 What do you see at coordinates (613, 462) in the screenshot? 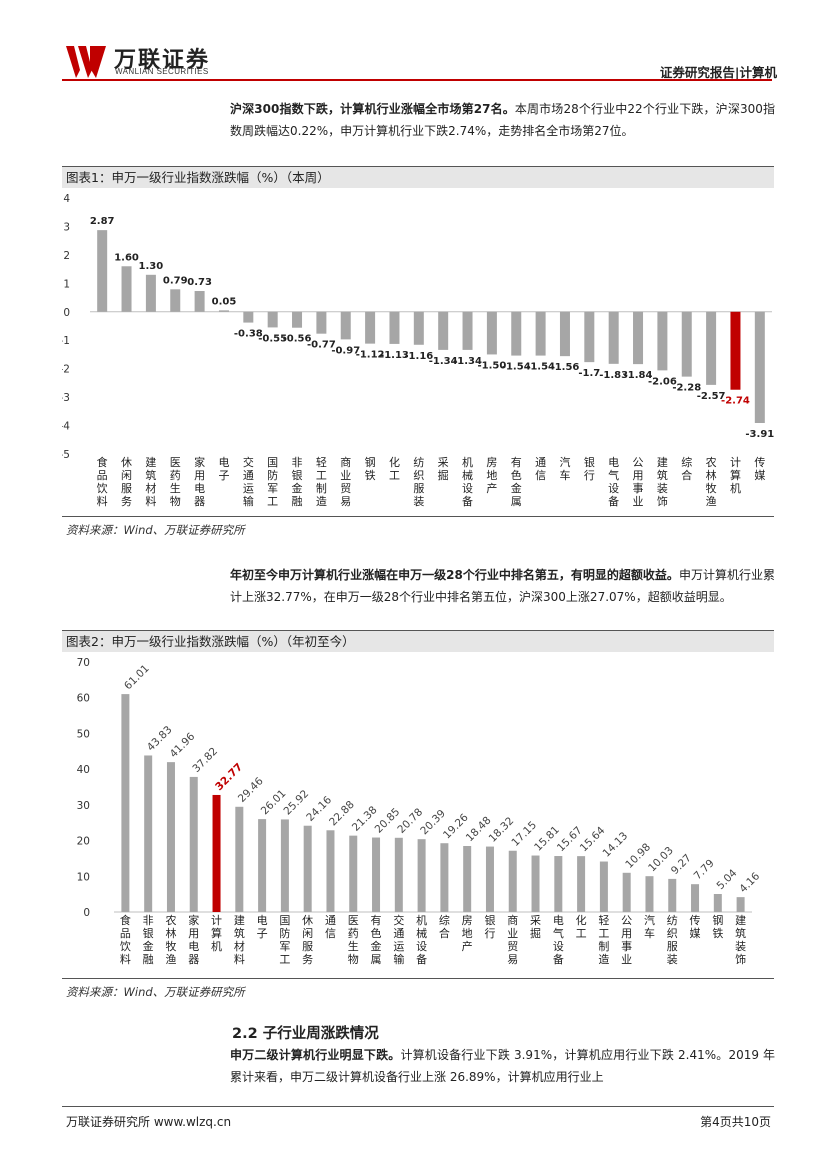
I see `category-label-char: 电` at bounding box center [613, 462].